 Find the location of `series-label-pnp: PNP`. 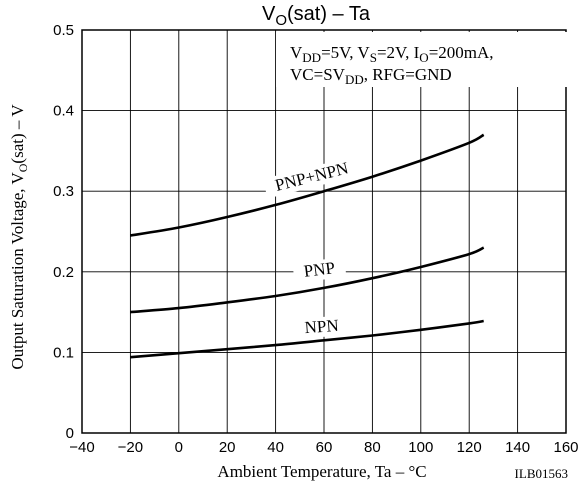

series-label-pnp: PNP is located at coordinates (319, 269).